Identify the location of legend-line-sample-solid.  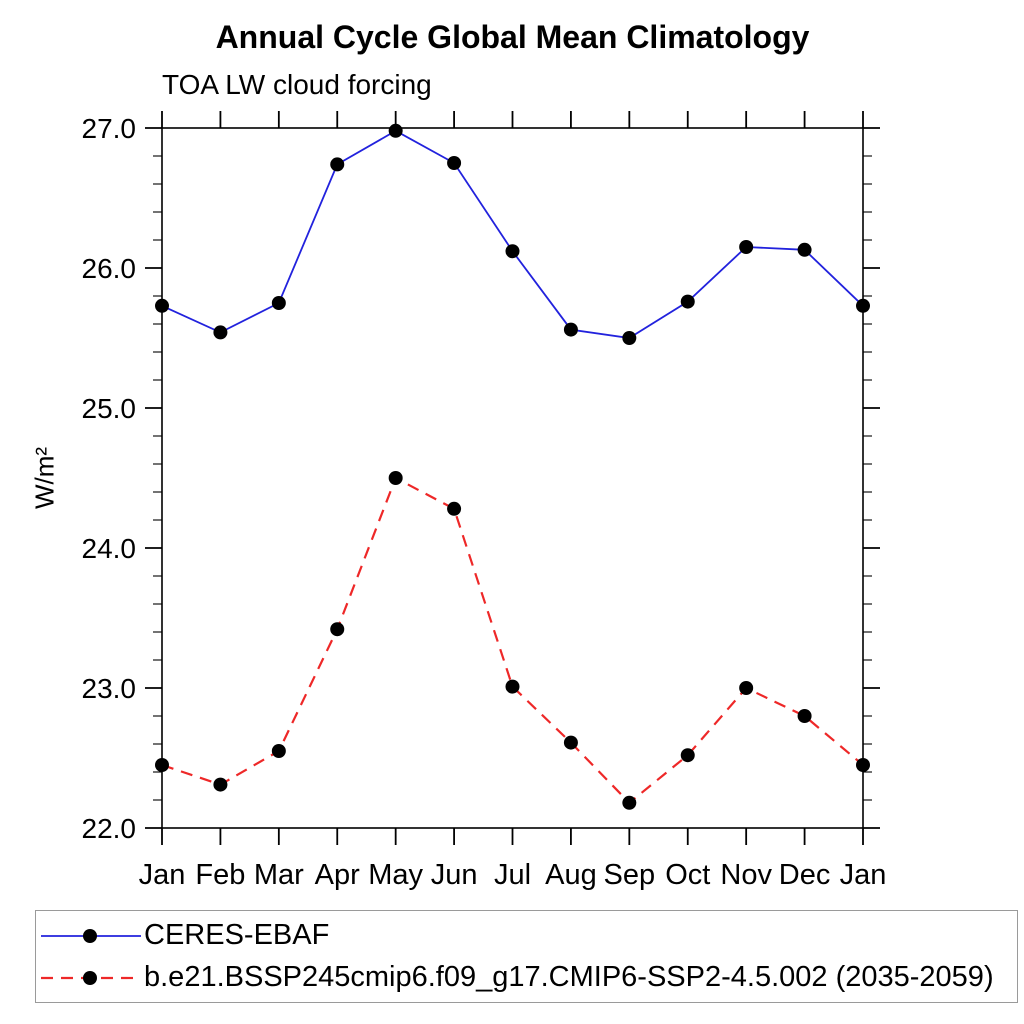
(91, 935).